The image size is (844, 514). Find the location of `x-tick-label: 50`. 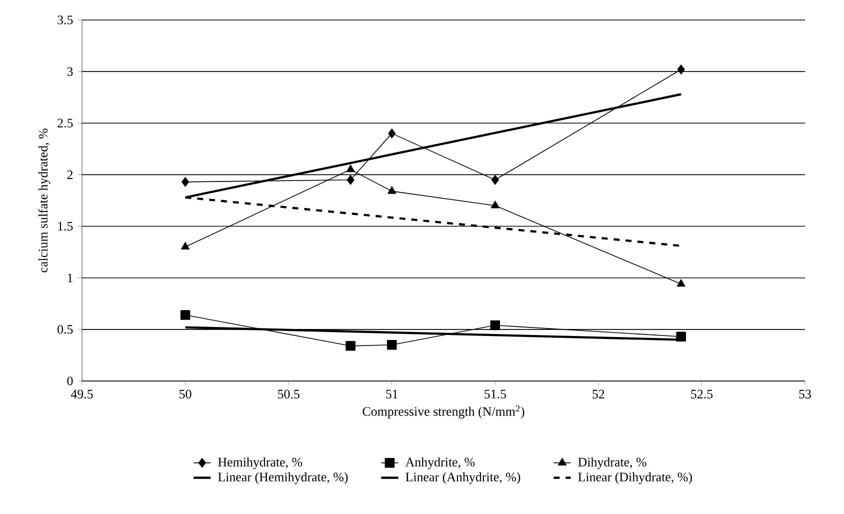

x-tick-label: 50 is located at coordinates (186, 394).